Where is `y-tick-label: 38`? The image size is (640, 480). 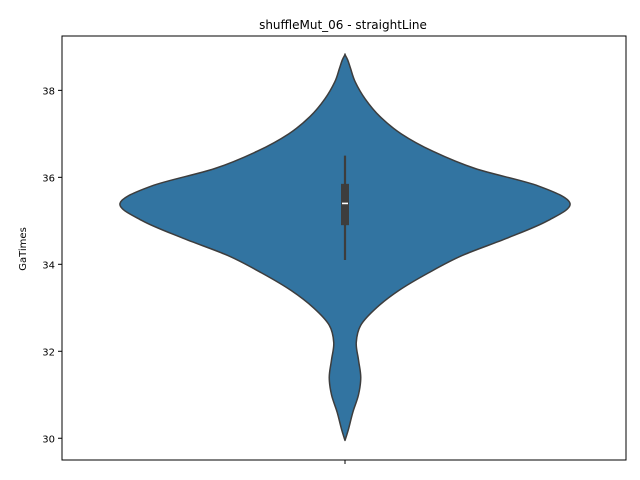 y-tick-label: 38 is located at coordinates (48, 91).